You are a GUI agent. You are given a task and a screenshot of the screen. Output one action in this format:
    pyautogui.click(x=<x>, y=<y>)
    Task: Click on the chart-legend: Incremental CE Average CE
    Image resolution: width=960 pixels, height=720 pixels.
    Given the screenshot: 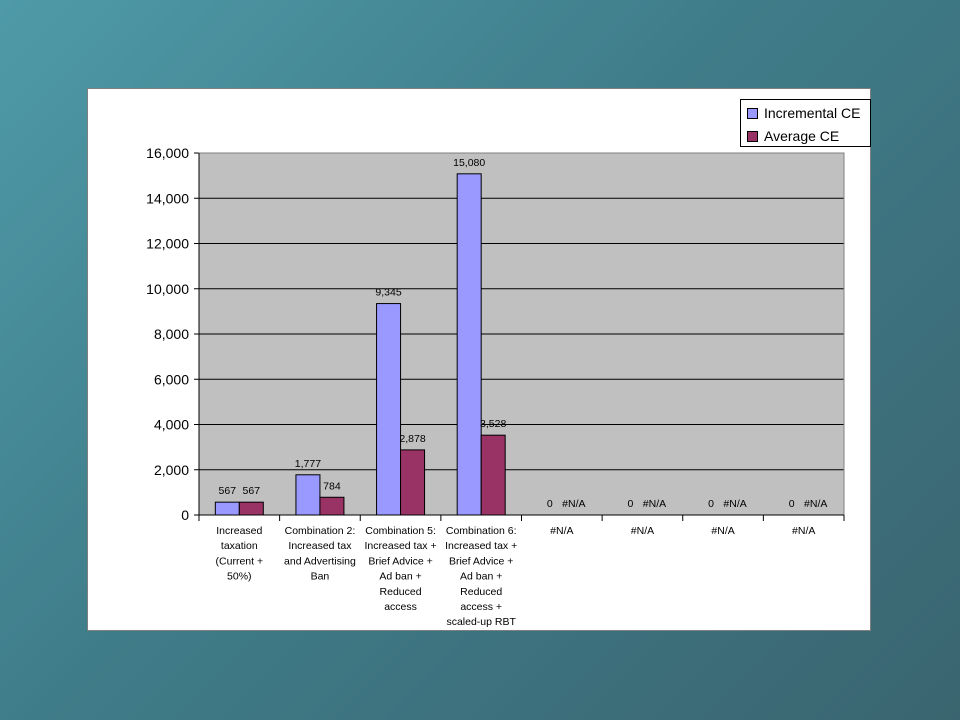 What is the action you would take?
    pyautogui.click(x=805, y=123)
    